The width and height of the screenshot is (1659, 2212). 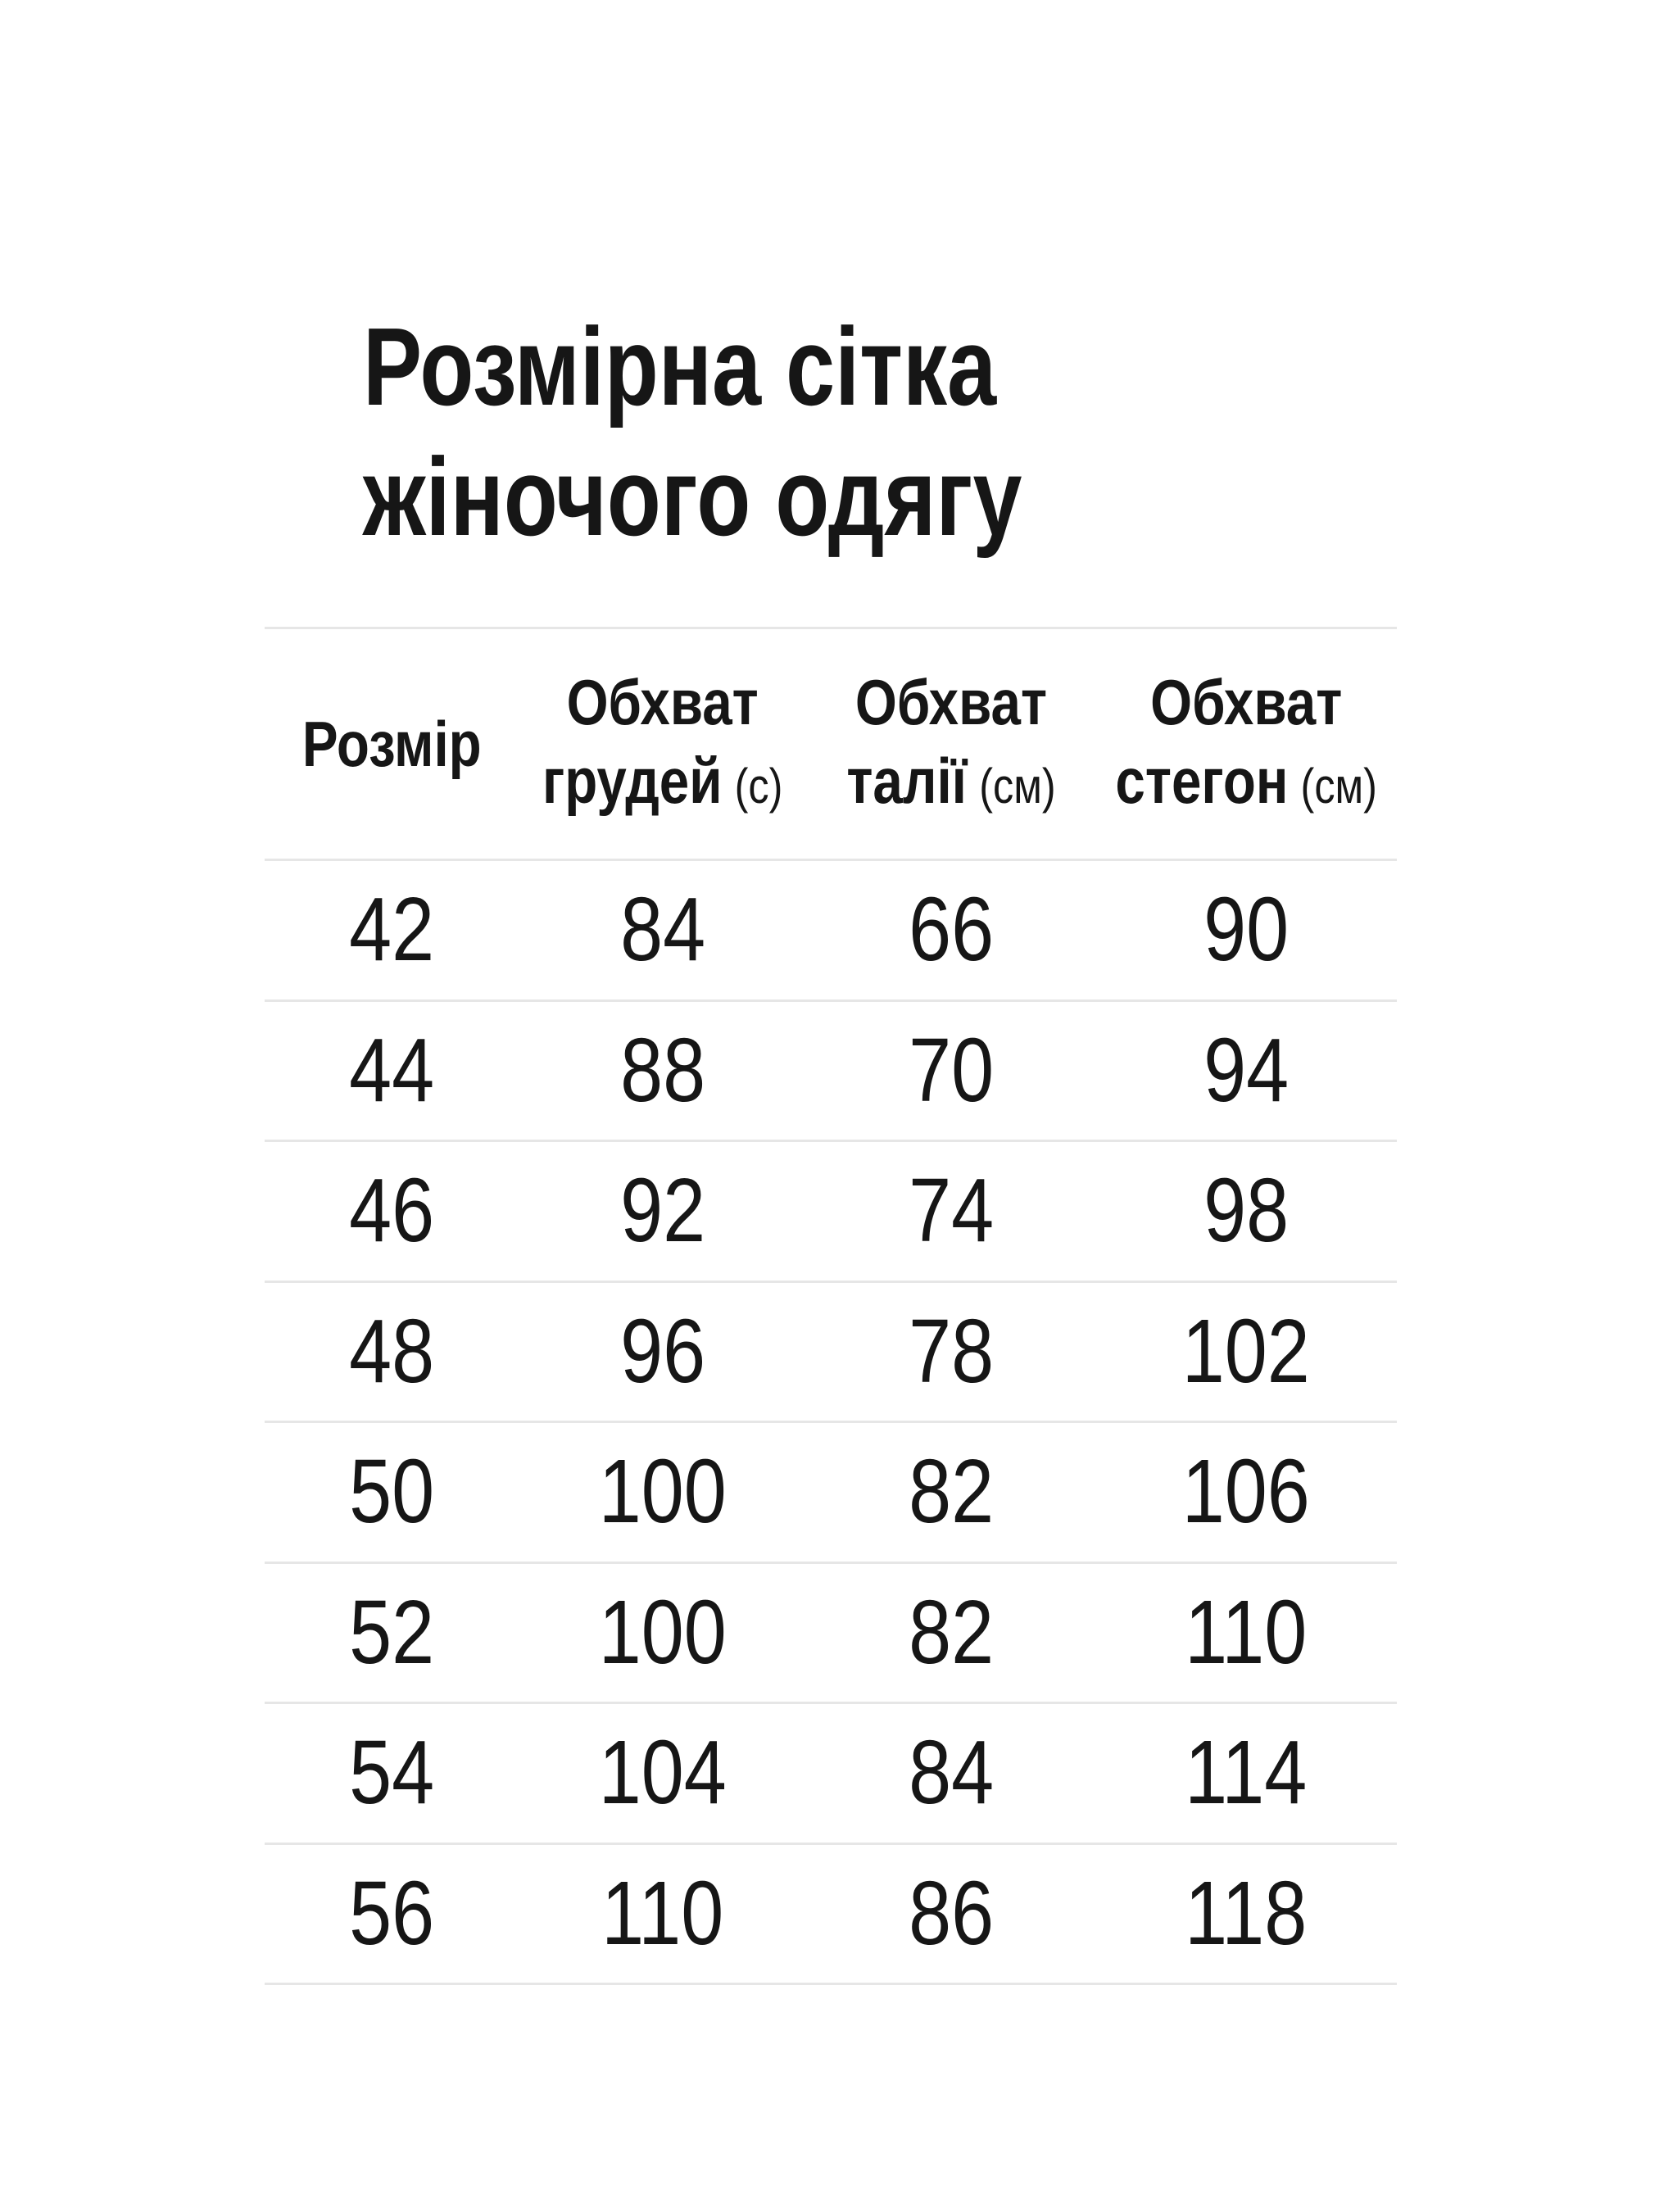 What do you see at coordinates (951, 1351) in the screenshot?
I see `waist-cell: 78` at bounding box center [951, 1351].